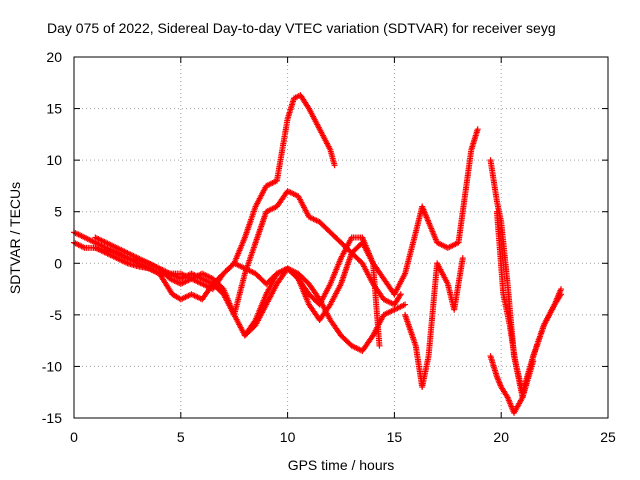 This screenshot has width=640, height=480. I want to click on x-tick-labels: 0 5 10 15 20 25, so click(343, 437).